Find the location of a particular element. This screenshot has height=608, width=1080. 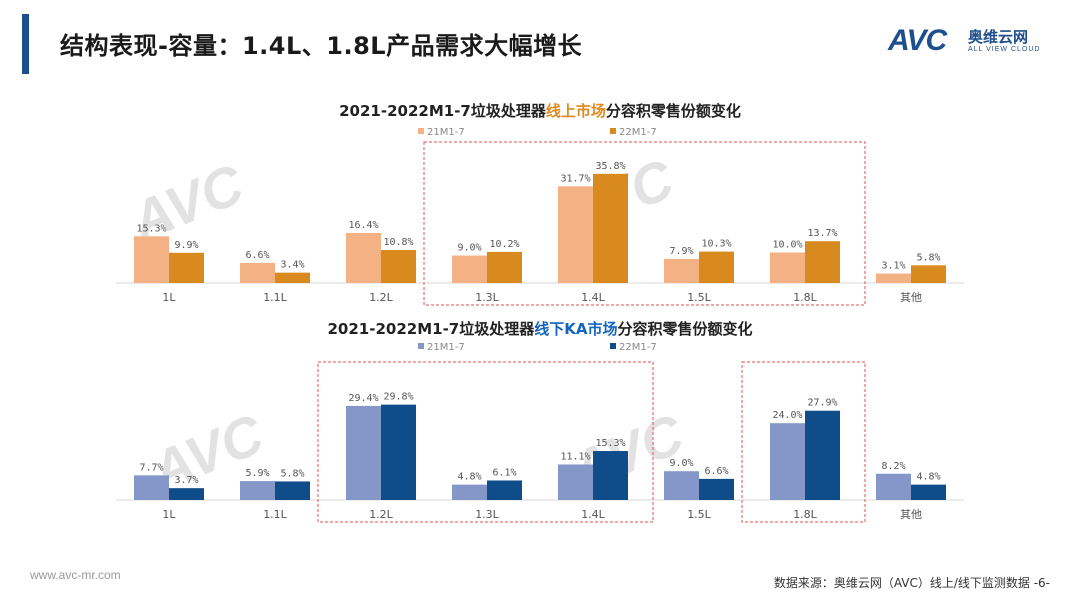

data-label: 4.8% is located at coordinates (928, 477).